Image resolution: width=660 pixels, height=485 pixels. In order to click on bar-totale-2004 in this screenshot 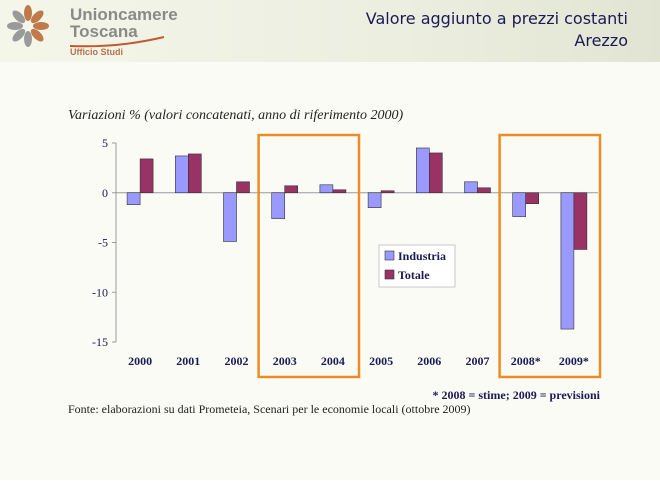, I will do `click(339, 191)`.